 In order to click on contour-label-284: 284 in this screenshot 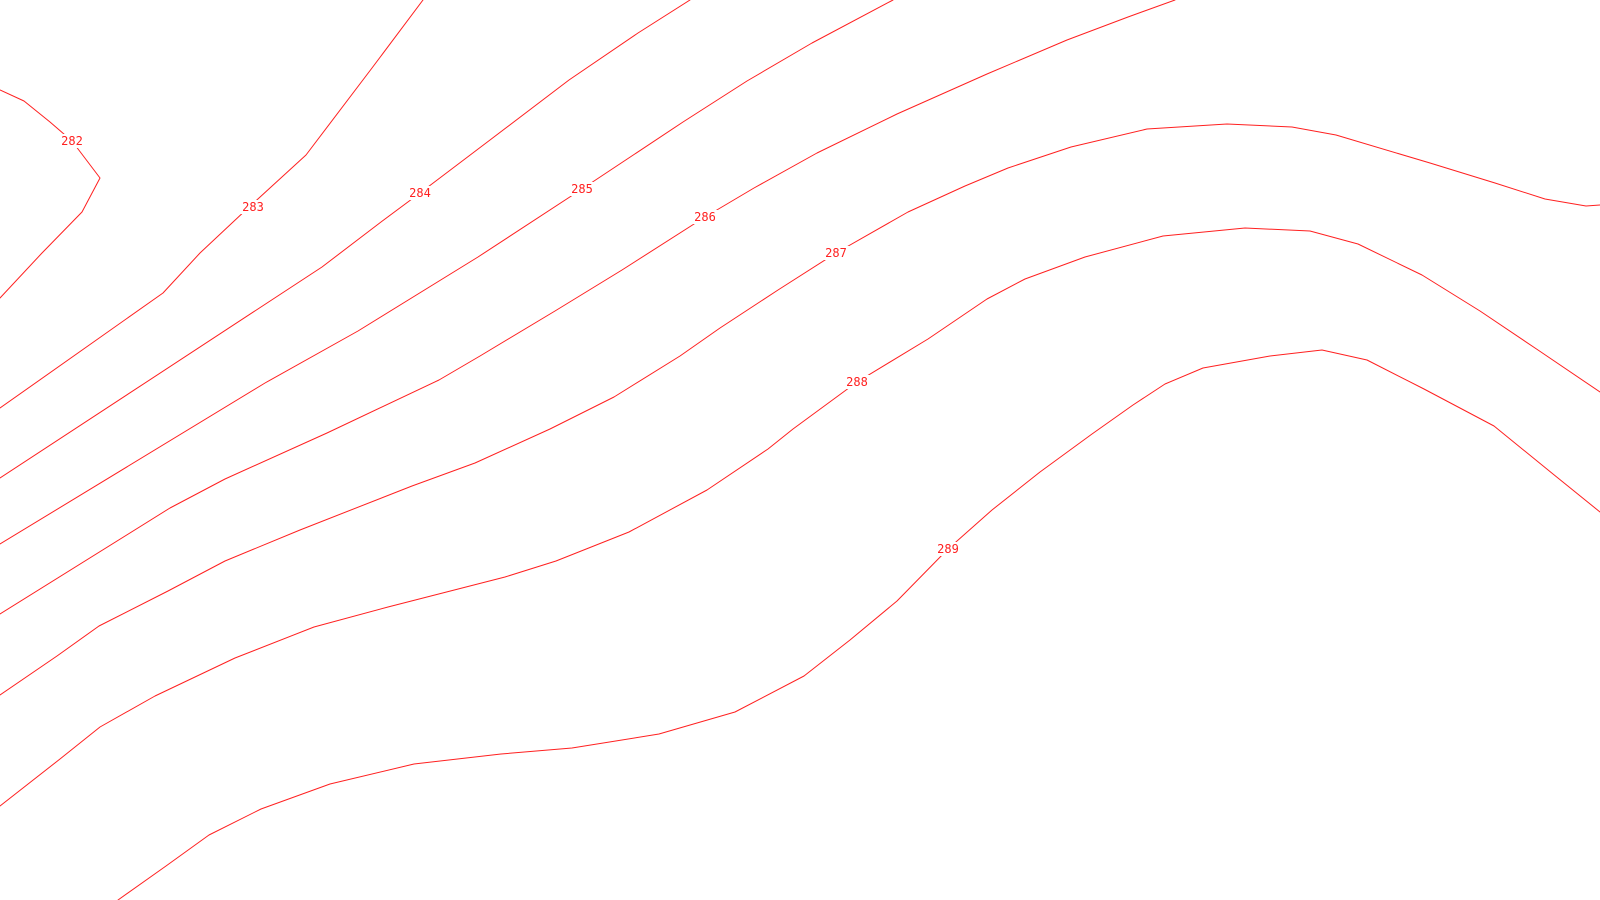, I will do `click(420, 193)`.